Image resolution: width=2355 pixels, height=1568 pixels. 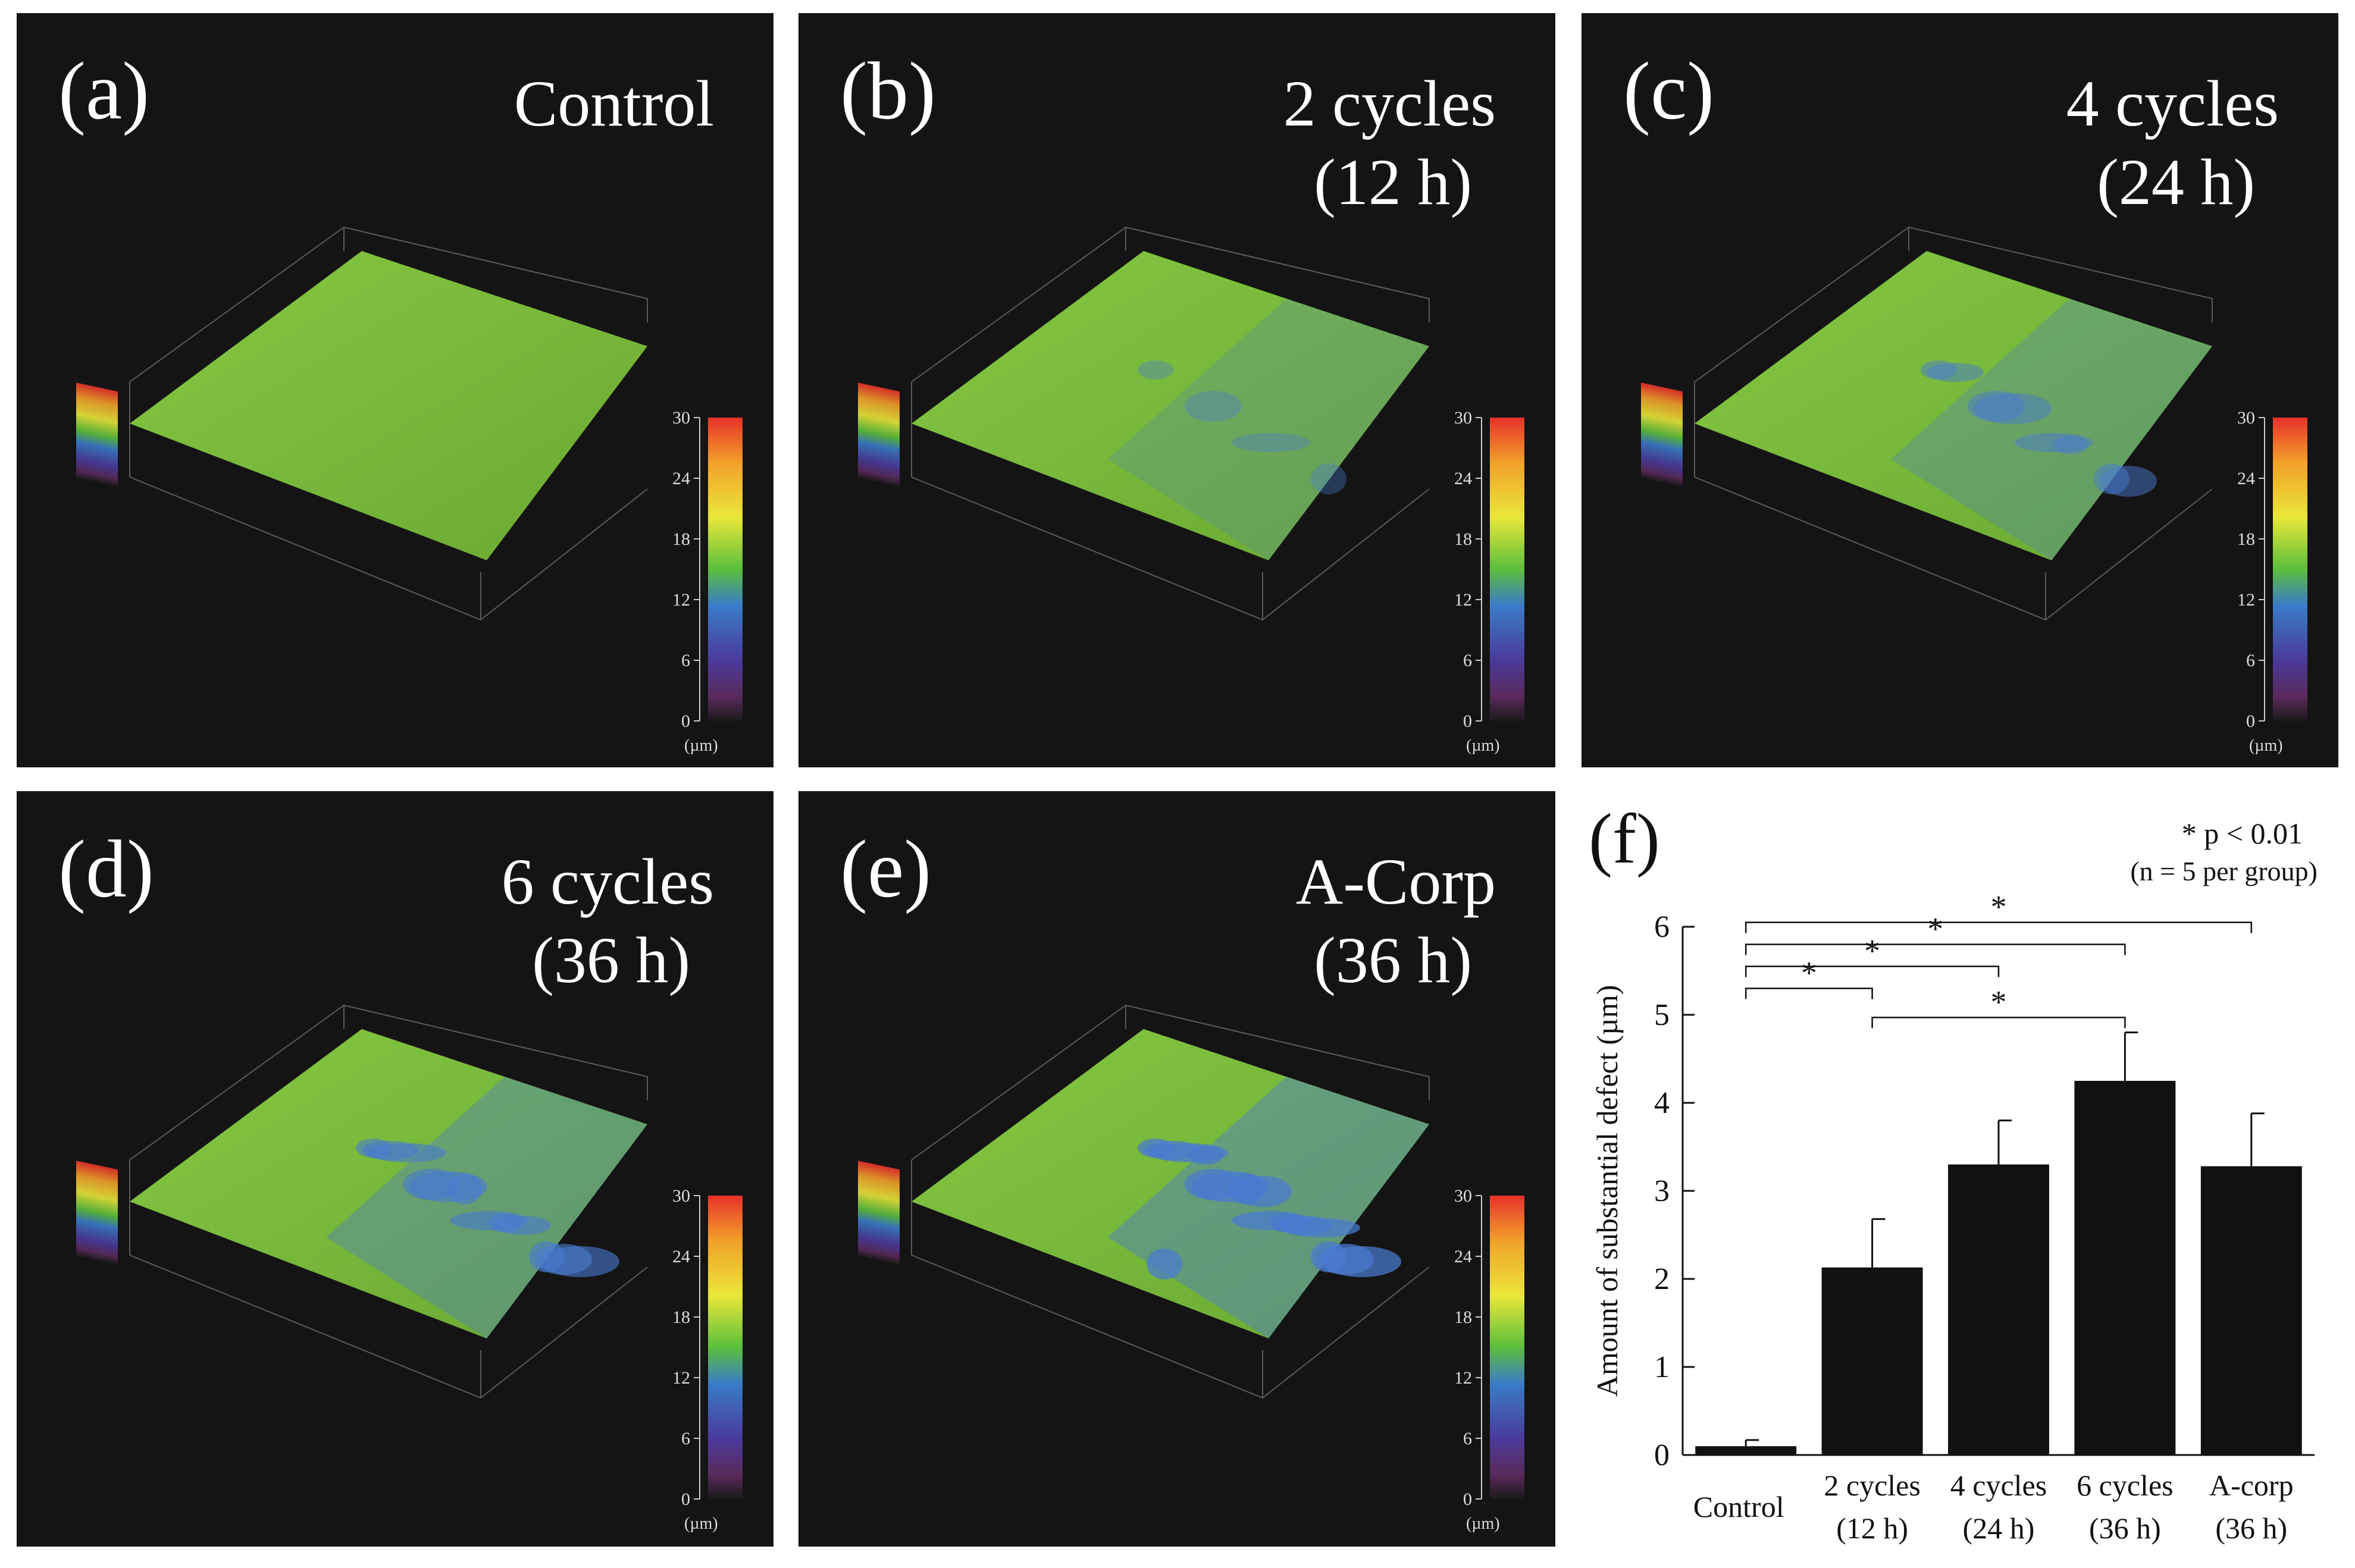 What do you see at coordinates (888, 90) in the screenshot?
I see `panel-label: (b)` at bounding box center [888, 90].